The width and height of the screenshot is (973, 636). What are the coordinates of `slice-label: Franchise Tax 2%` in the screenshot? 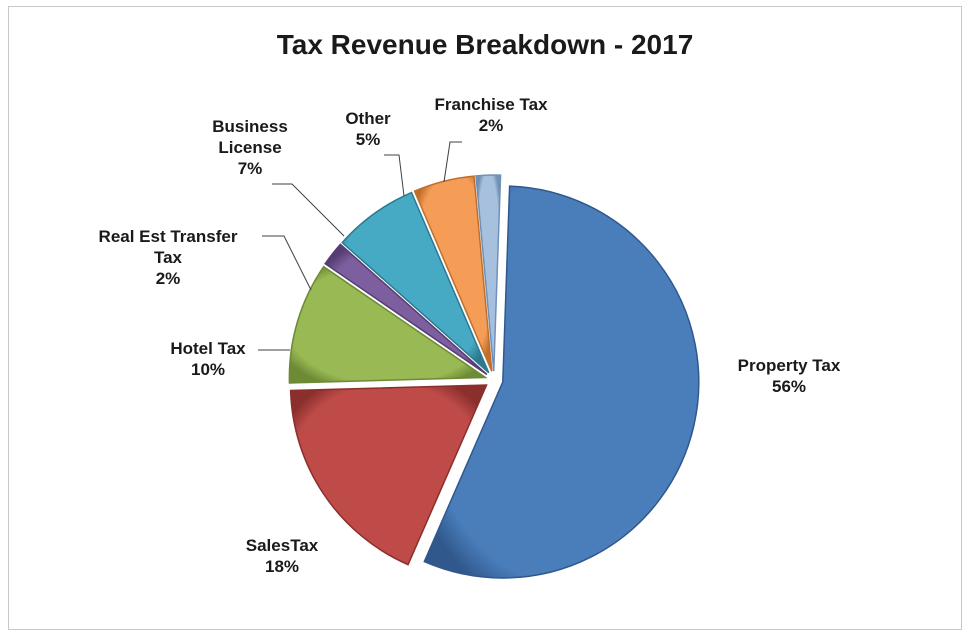 It's located at (491, 115).